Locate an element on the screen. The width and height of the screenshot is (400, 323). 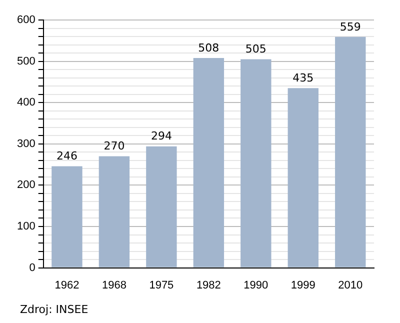
x-tick-label: 1999 is located at coordinates (303, 285).